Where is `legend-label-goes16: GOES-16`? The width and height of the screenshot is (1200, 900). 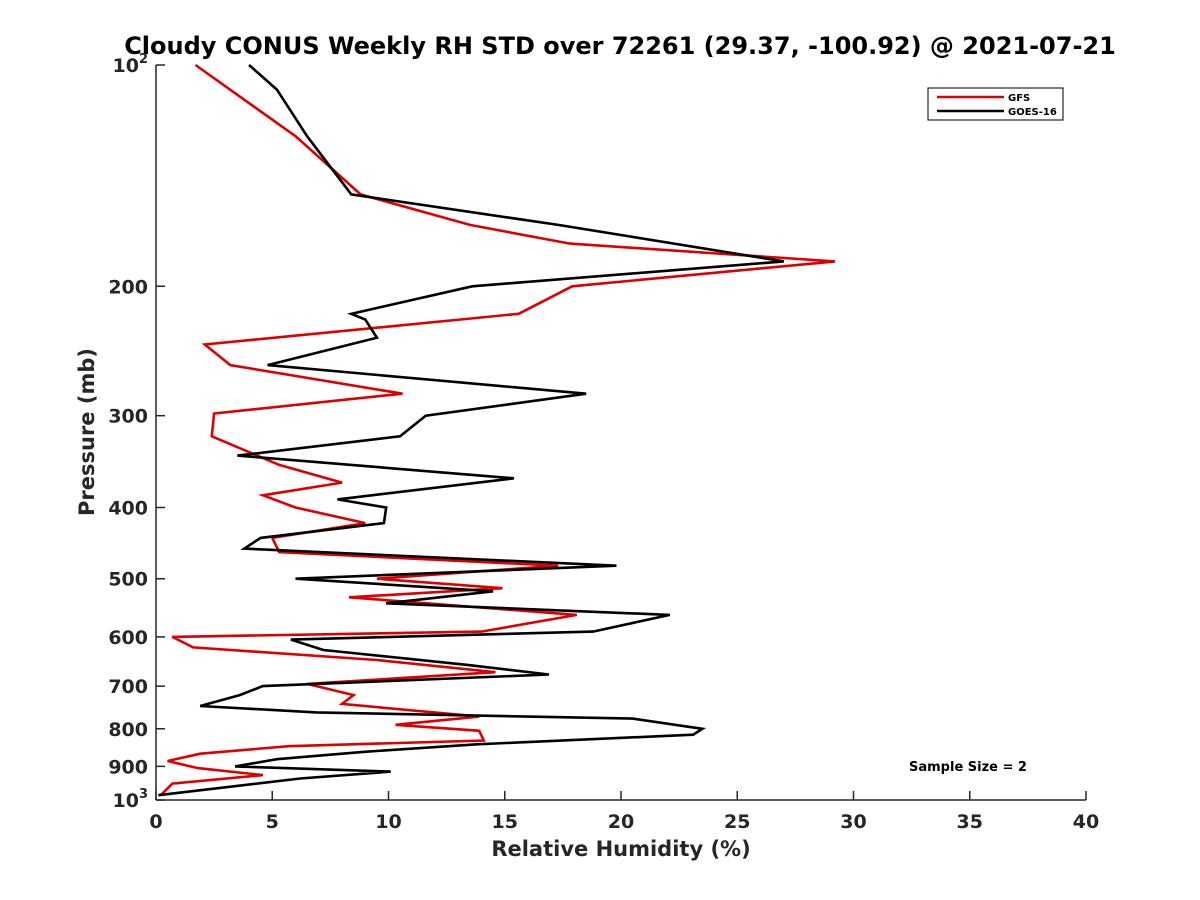
legend-label-goes16: GOES-16 is located at coordinates (1032, 112).